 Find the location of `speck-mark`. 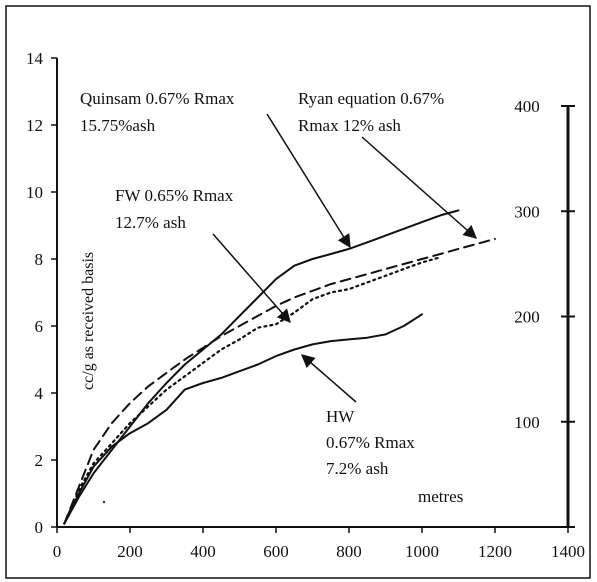

speck-mark is located at coordinates (104, 502).